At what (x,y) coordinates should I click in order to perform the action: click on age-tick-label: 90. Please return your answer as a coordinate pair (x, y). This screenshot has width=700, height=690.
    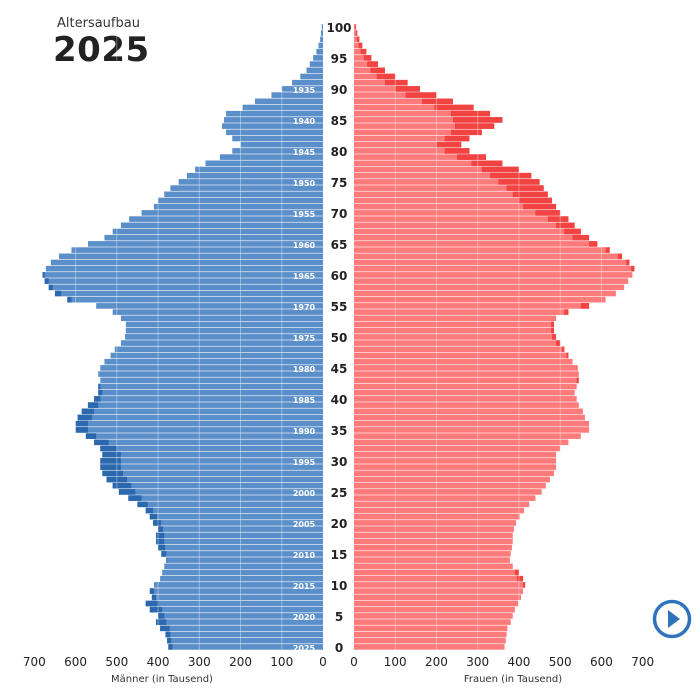
    Looking at the image, I should click on (339, 90).